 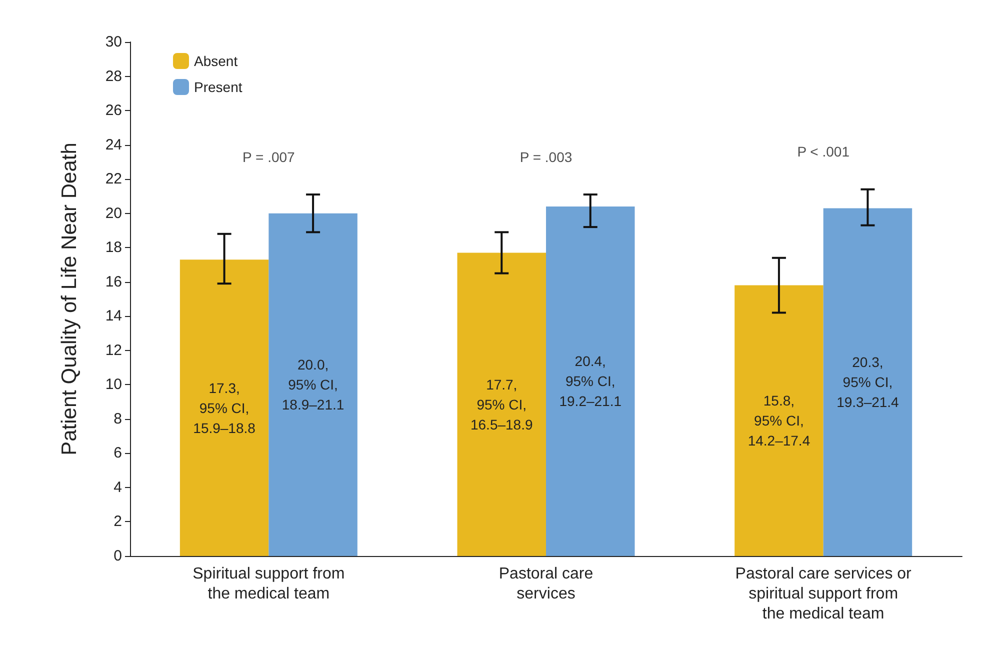 What do you see at coordinates (113, 213) in the screenshot?
I see `y-tick-label: 20` at bounding box center [113, 213].